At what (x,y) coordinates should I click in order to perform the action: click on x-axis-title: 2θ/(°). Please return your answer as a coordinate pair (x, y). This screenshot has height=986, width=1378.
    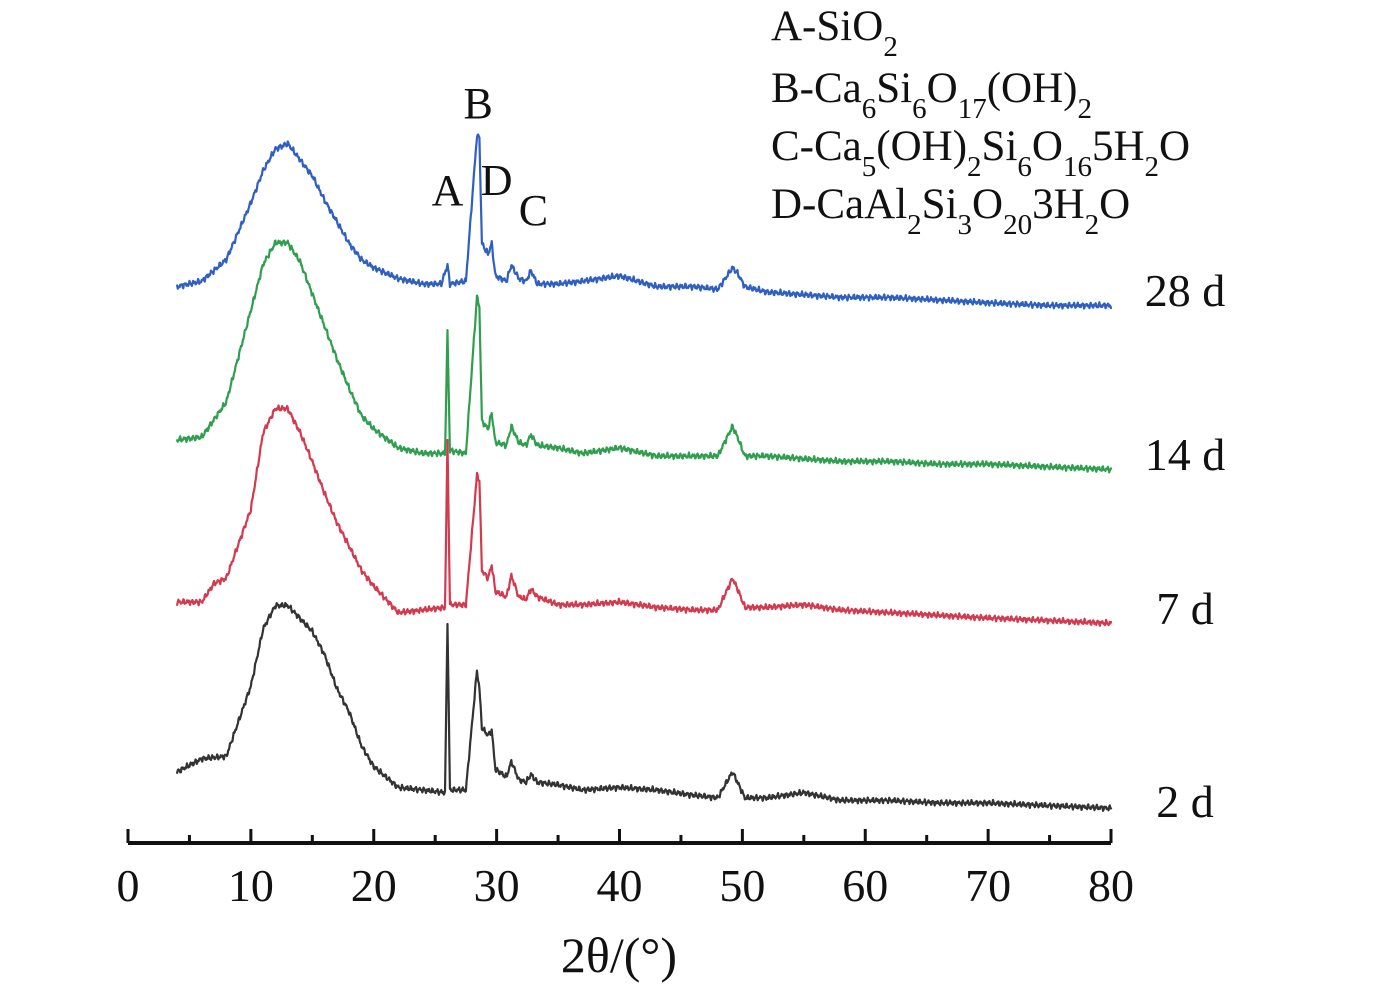
    Looking at the image, I should click on (619, 955).